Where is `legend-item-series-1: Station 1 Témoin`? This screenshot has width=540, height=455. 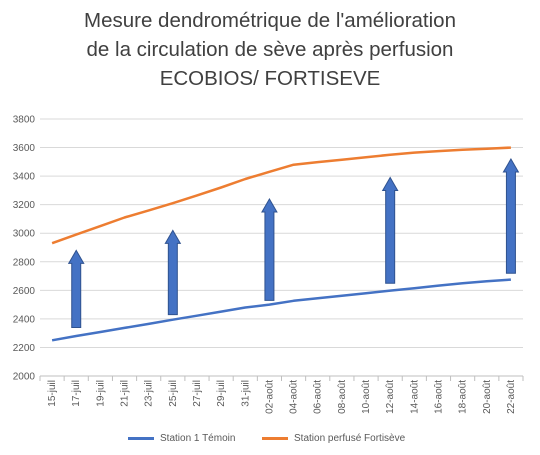
legend-item-series-1: Station 1 Témoin is located at coordinates (181, 438).